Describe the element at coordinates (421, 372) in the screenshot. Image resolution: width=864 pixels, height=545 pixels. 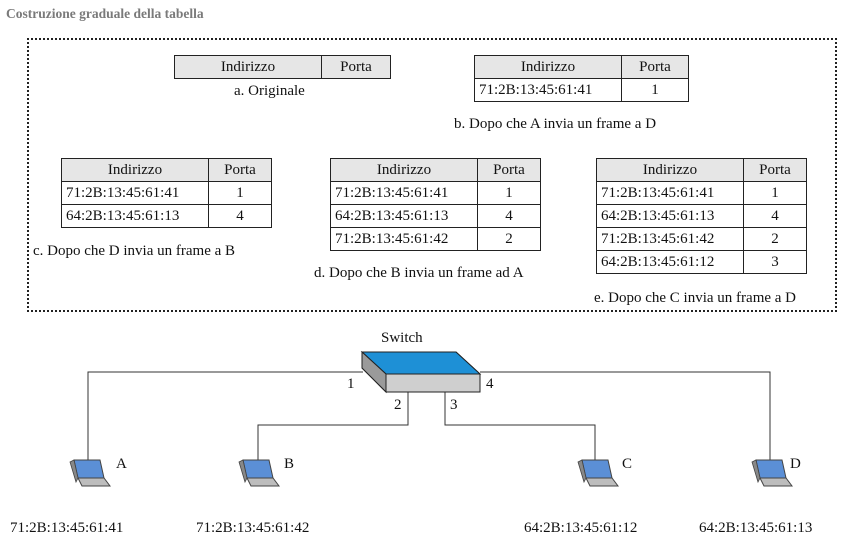
I see `switch-icon` at that location.